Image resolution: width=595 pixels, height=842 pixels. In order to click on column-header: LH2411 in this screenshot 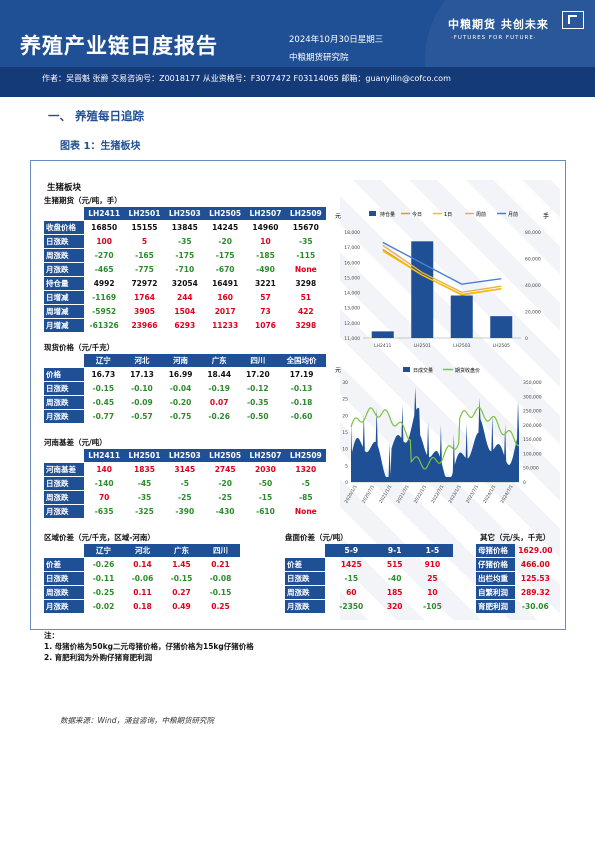, I will do `click(104, 213)`.